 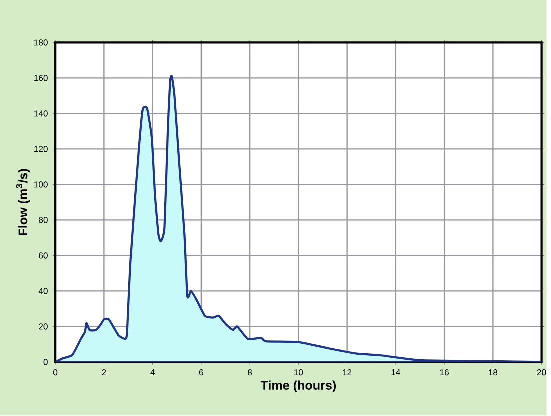 What do you see at coordinates (43, 291) in the screenshot?
I see `y-tick-label: 40` at bounding box center [43, 291].